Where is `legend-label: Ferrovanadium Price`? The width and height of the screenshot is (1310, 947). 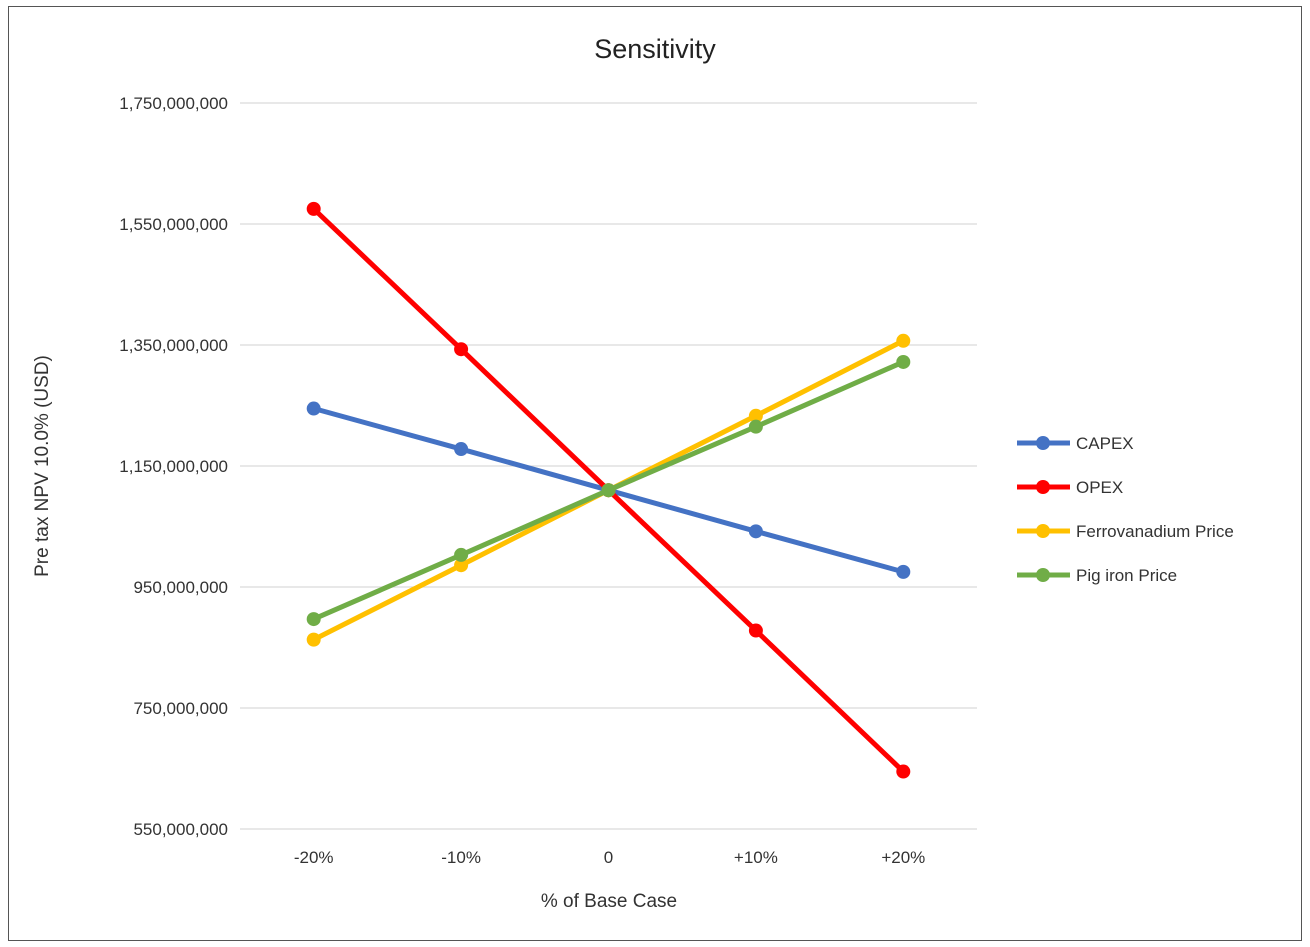
legend-label: Ferrovanadium Price is located at coordinates (1155, 531).